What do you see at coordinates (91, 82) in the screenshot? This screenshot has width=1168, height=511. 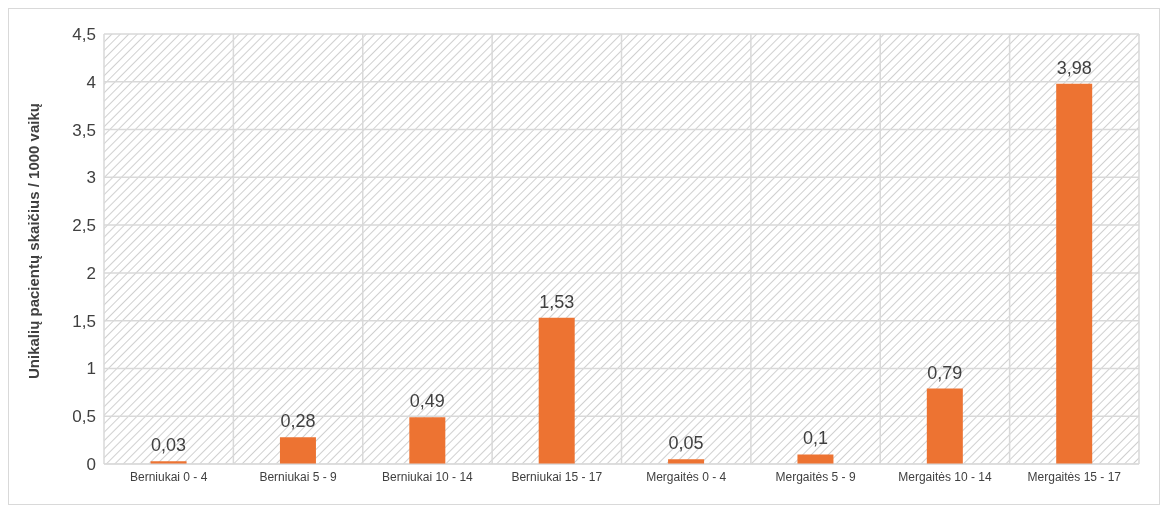 I see `y-tick-label: 4` at bounding box center [91, 82].